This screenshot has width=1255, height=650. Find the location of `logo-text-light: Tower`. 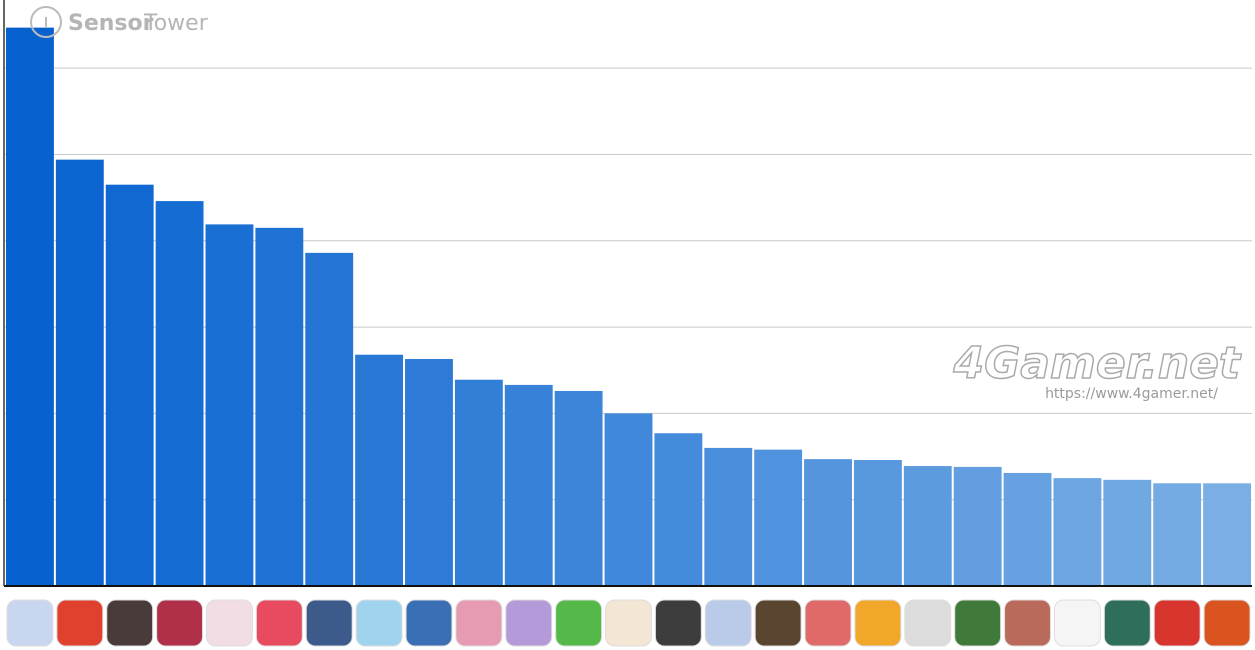

logo-text-light: Tower is located at coordinates (176, 23).